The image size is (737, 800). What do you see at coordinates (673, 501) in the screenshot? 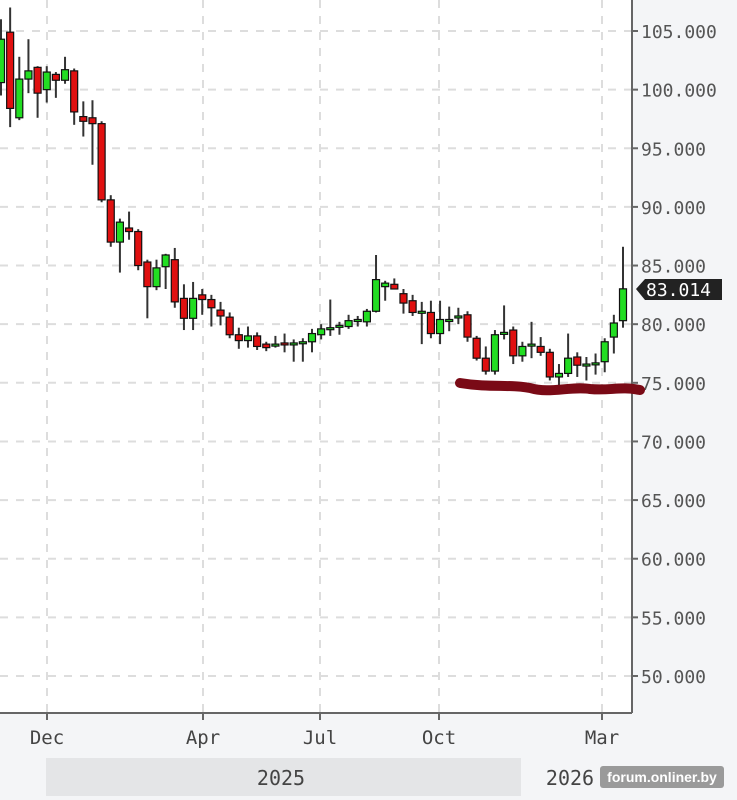
I see `y-tick-label: 65.000` at bounding box center [673, 501].